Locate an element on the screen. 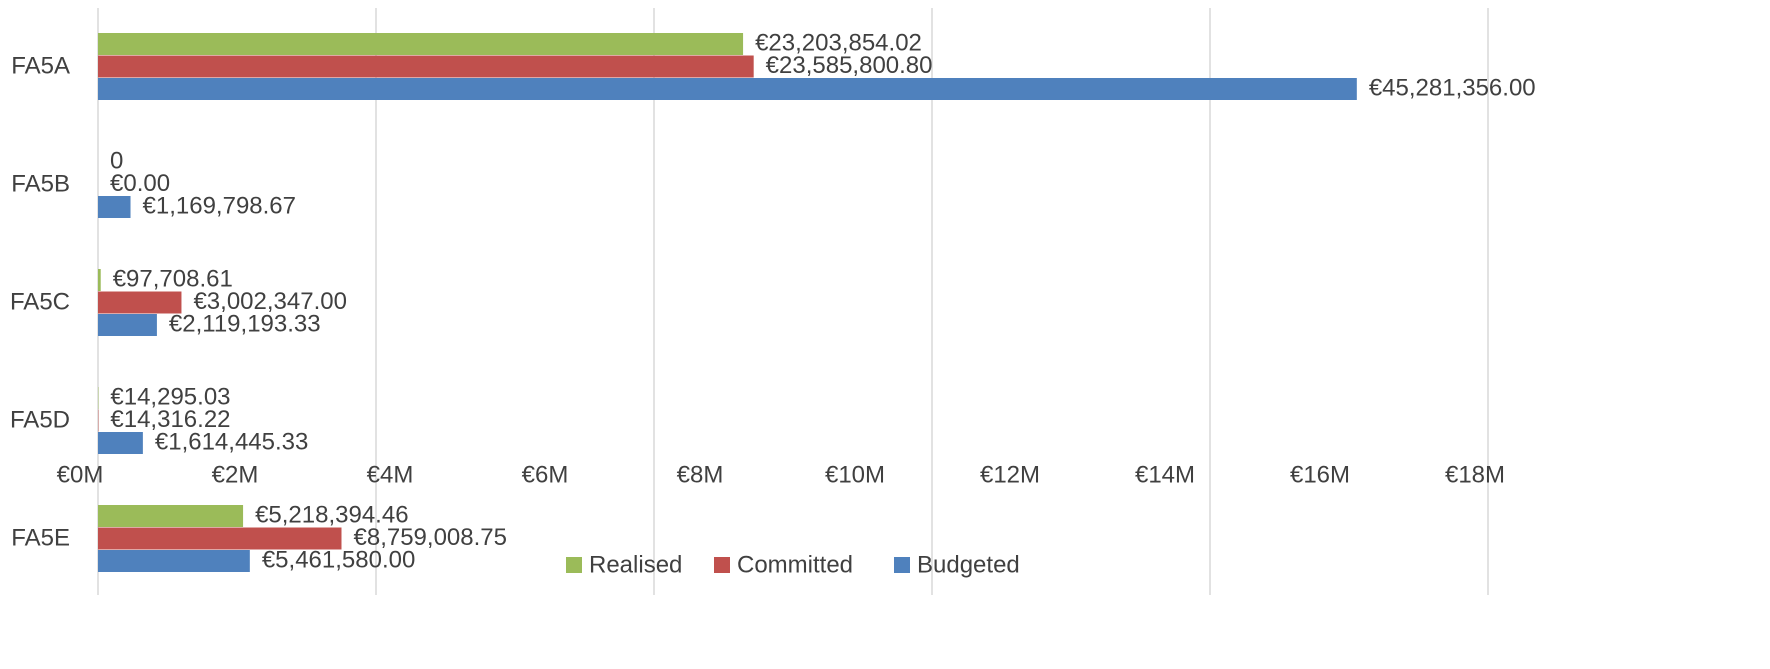 The width and height of the screenshot is (1770, 669). x-axis-label: €2M is located at coordinates (235, 474).